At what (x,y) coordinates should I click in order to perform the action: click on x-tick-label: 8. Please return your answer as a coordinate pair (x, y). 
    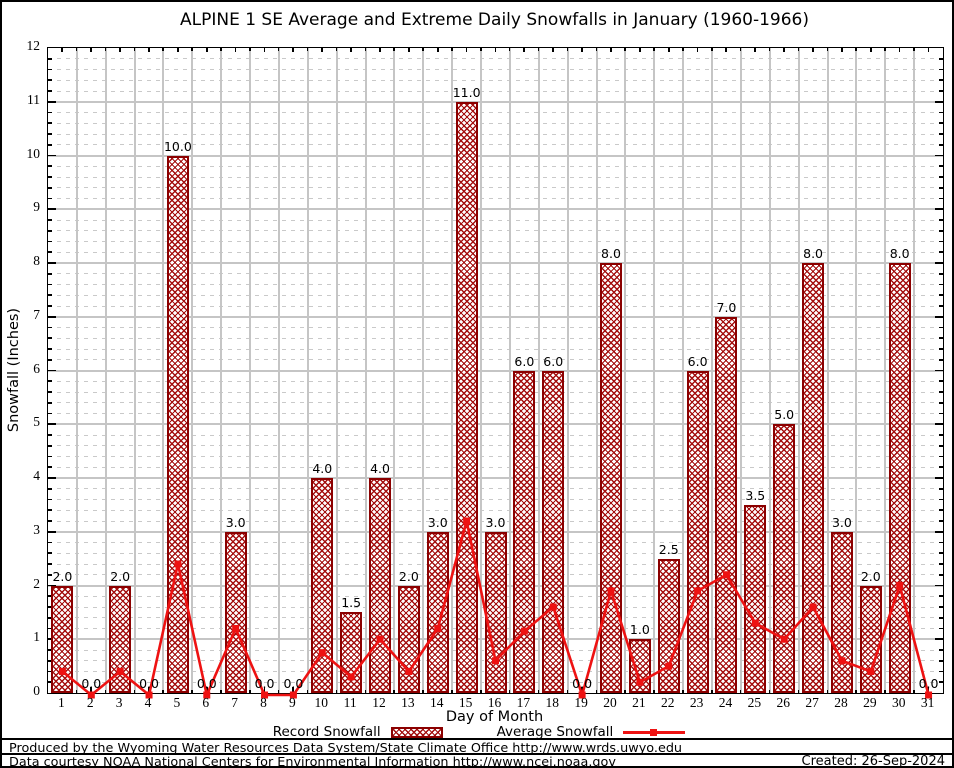
    Looking at the image, I should click on (263, 702).